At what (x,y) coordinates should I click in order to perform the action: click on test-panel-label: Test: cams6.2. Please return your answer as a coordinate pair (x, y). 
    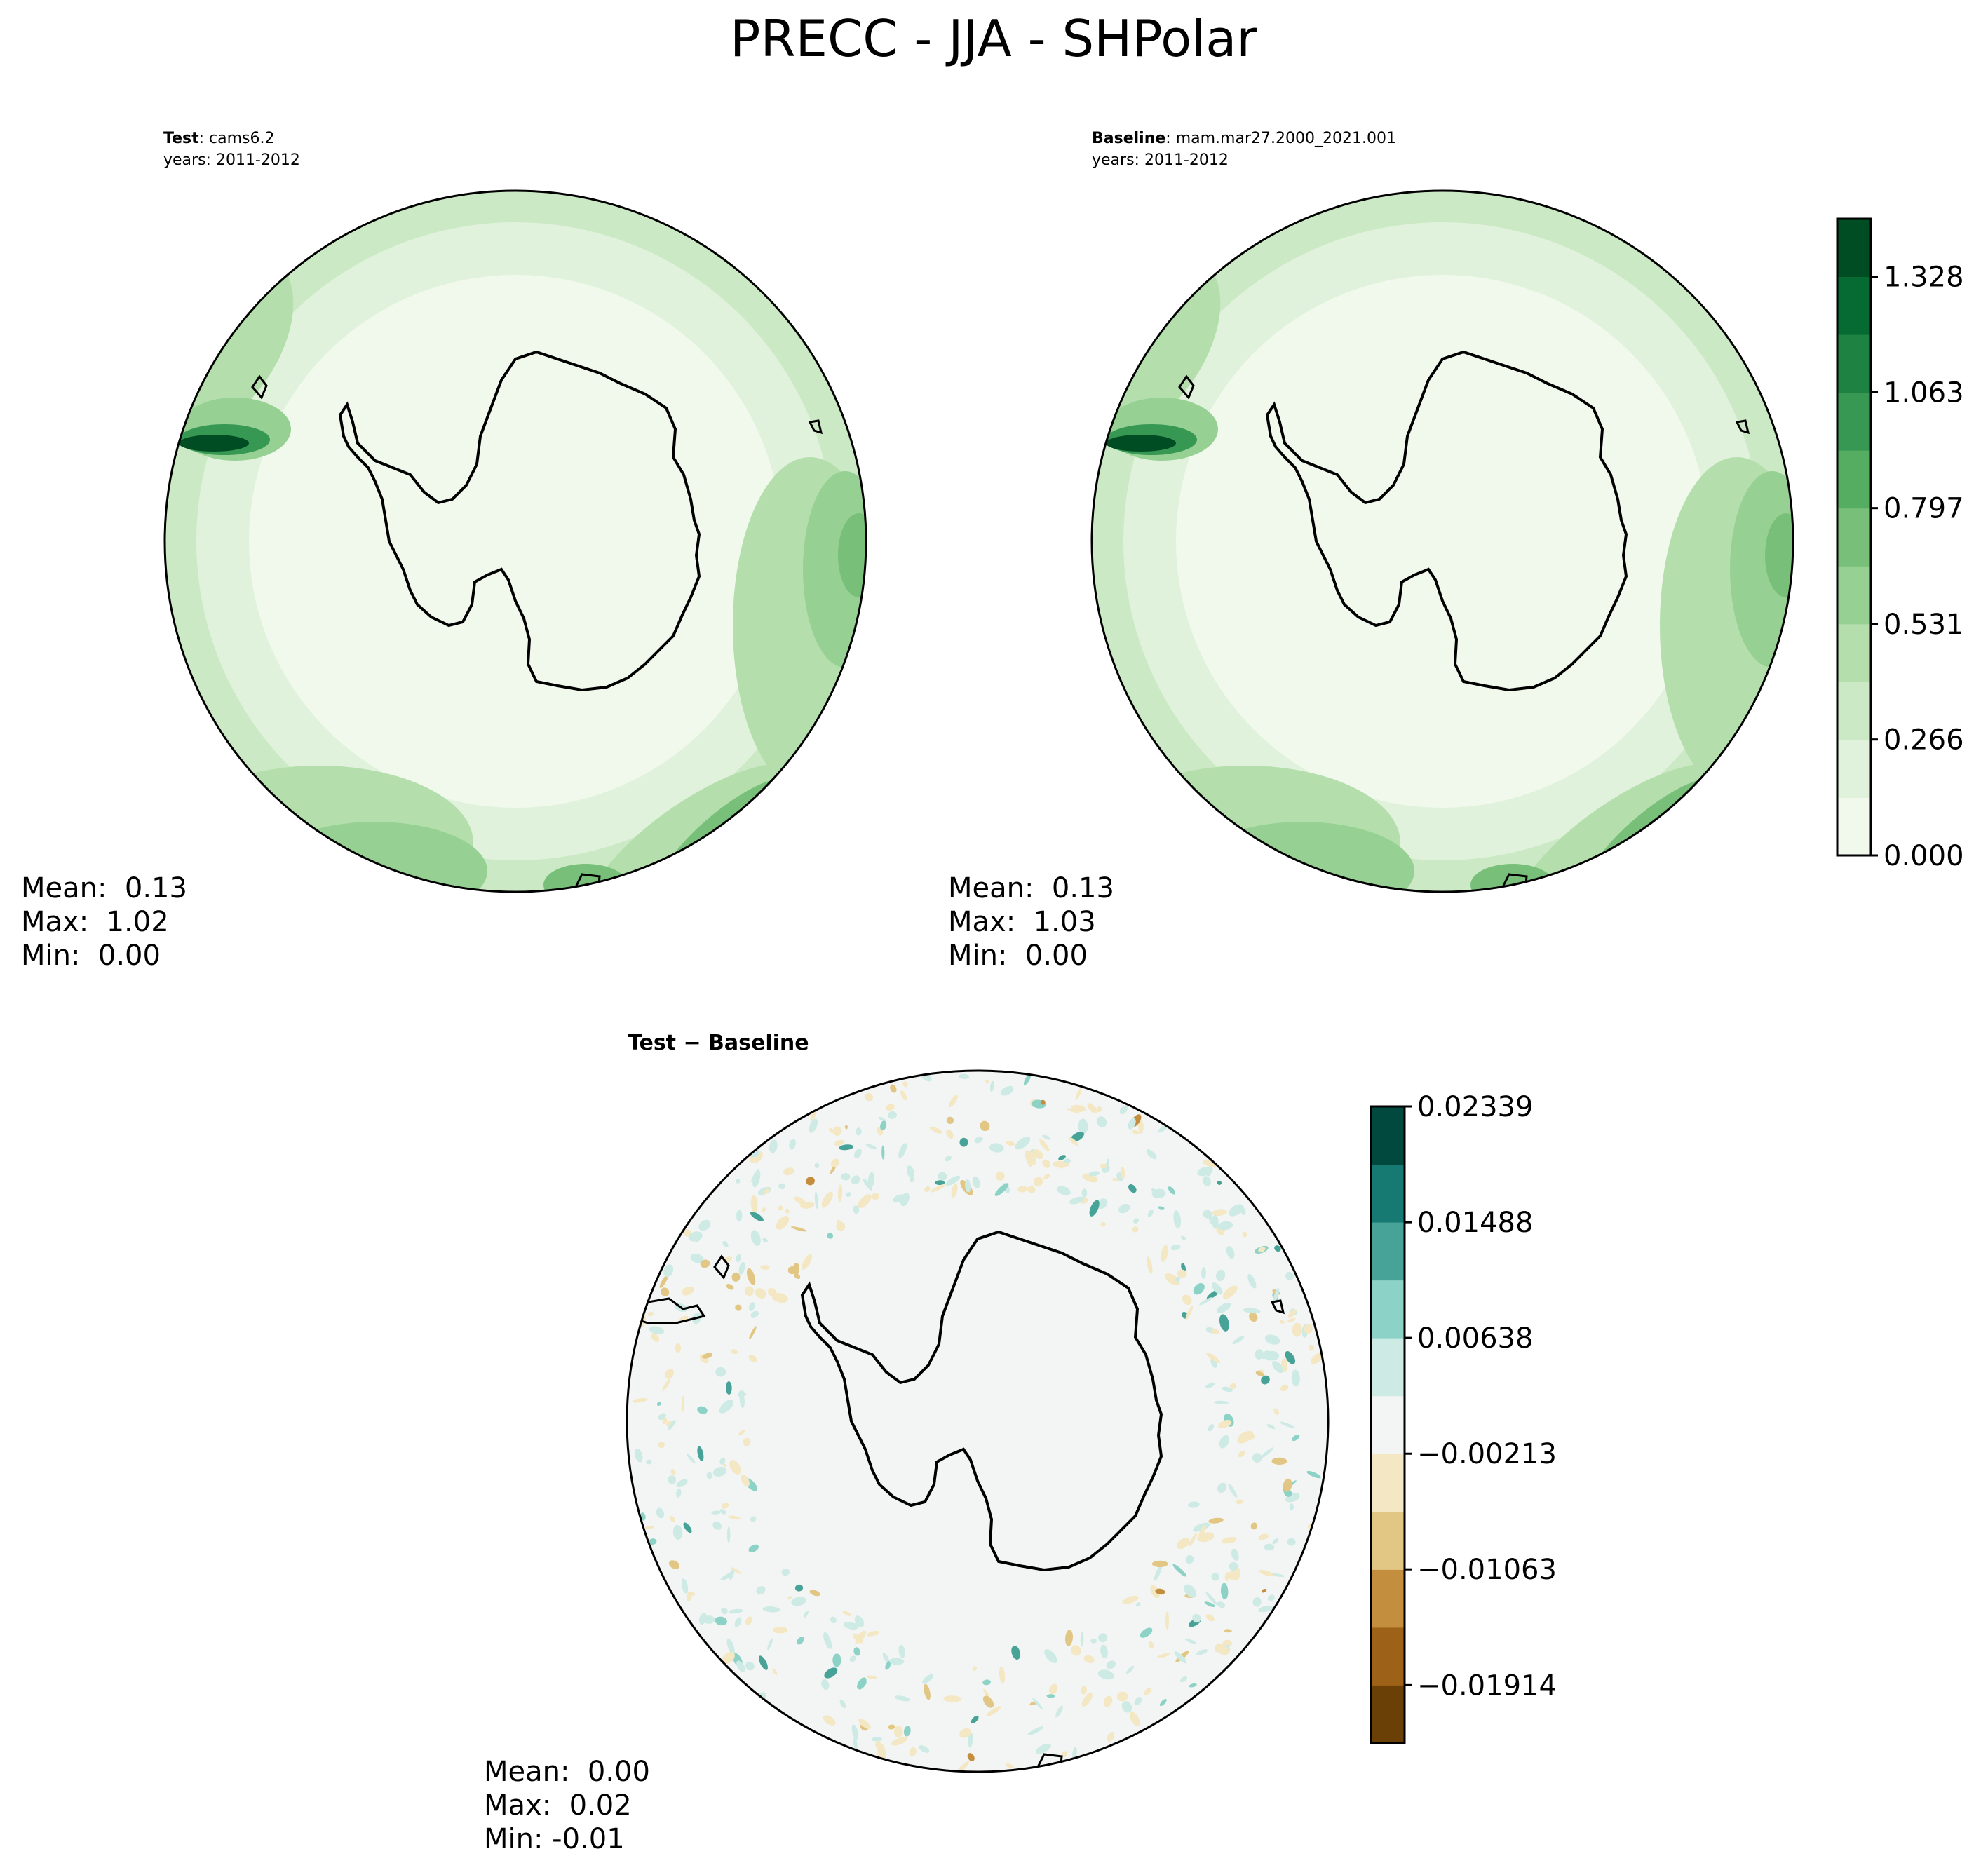
    Looking at the image, I should click on (219, 138).